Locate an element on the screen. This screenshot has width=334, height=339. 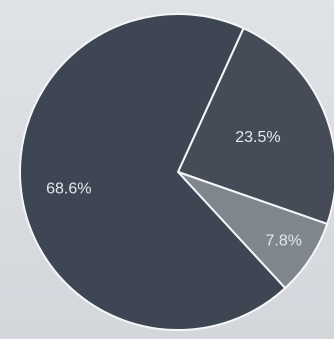
slice-label: 7.8% is located at coordinates (283, 241).